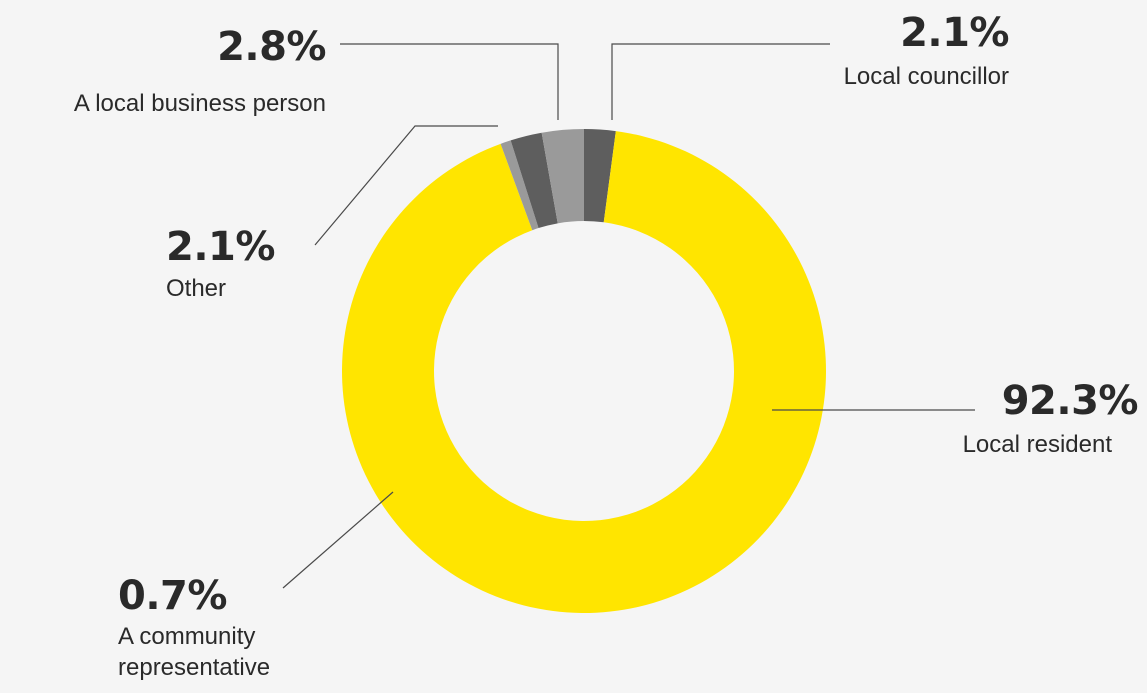 The height and width of the screenshot is (693, 1147). What do you see at coordinates (406, 185) in the screenshot?
I see `leader-line-other` at bounding box center [406, 185].